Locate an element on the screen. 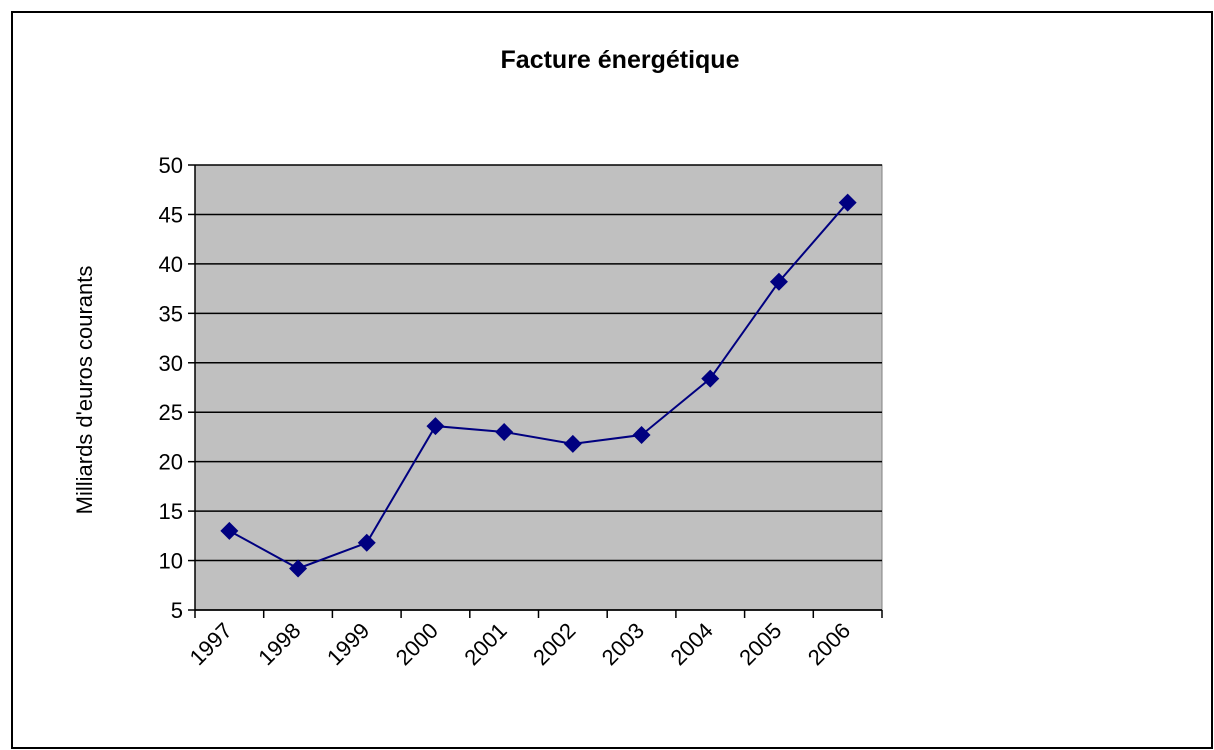 The width and height of the screenshot is (1214, 750). y-tick-label: 30 is located at coordinates (171, 363).